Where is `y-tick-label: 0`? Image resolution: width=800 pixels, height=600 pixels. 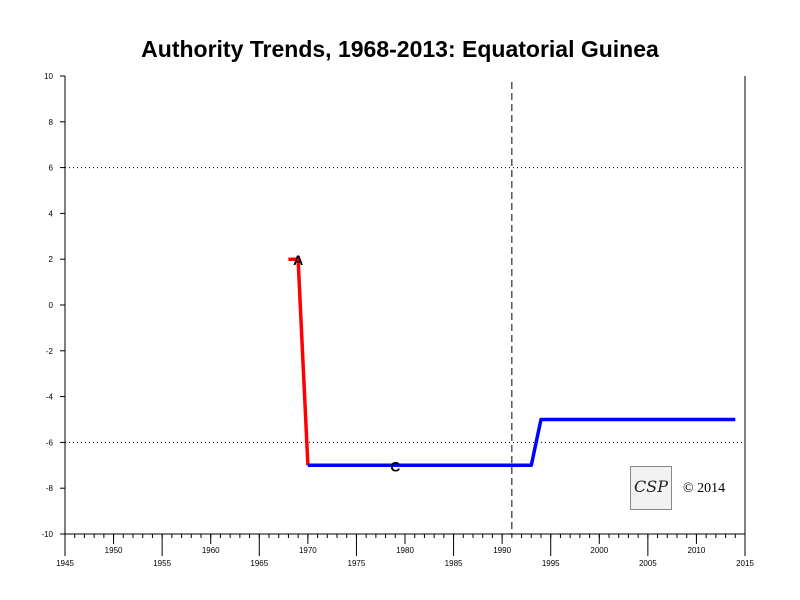
y-tick-label: 0 is located at coordinates (51, 305).